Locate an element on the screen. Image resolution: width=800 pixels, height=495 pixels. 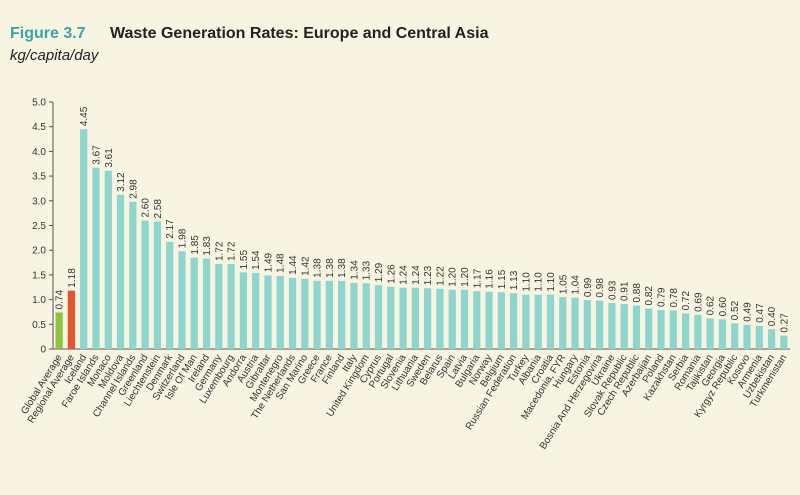
value-label: 0.40 is located at coordinates (772, 316).